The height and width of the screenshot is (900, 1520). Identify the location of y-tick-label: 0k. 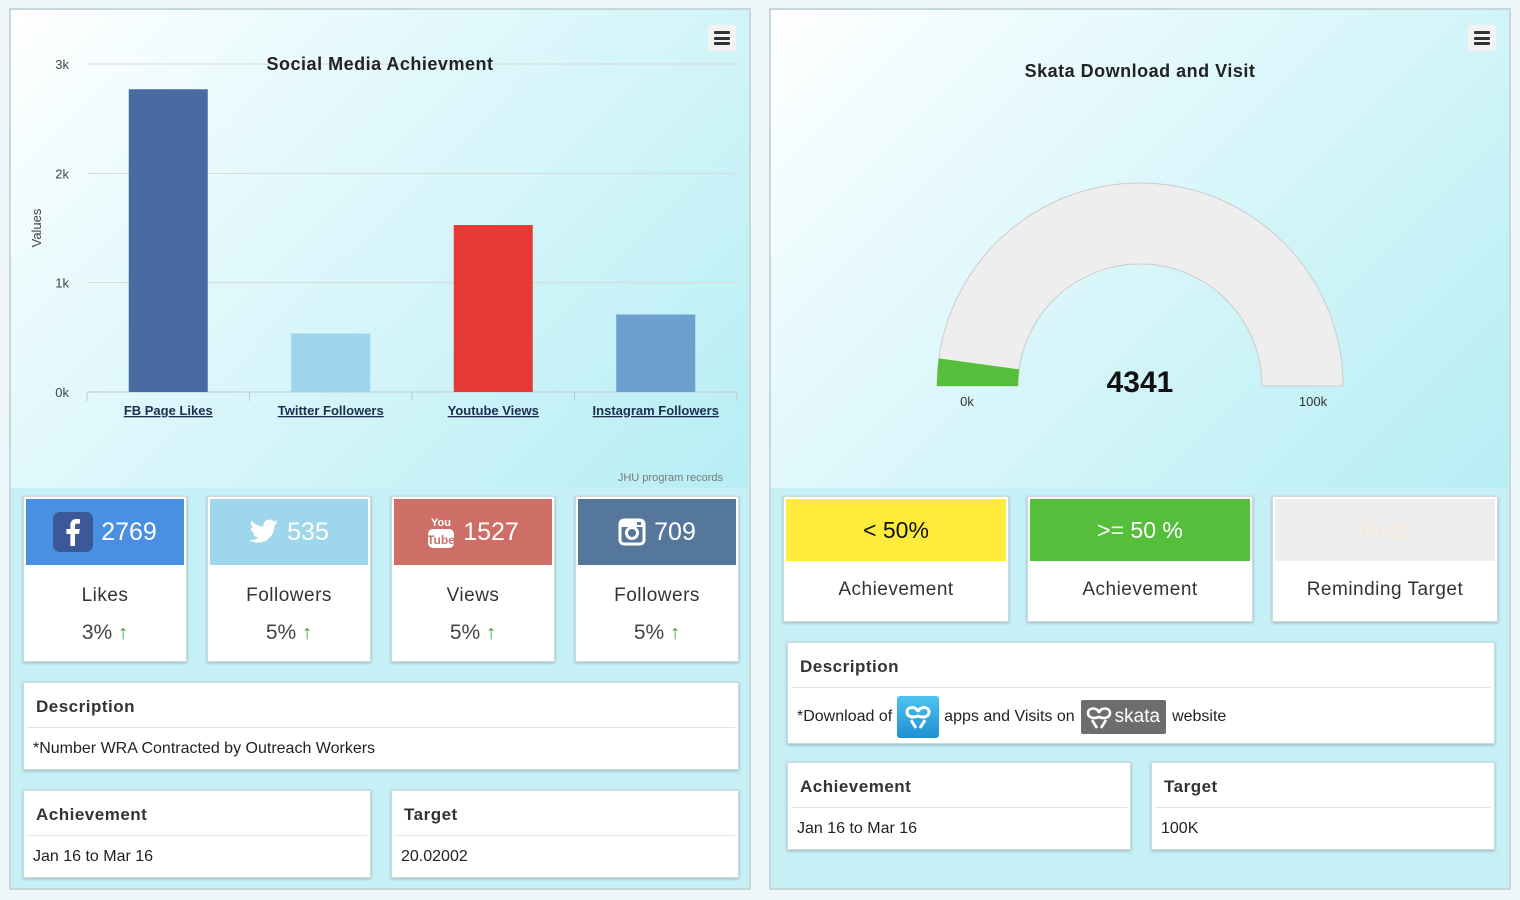
(62, 392).